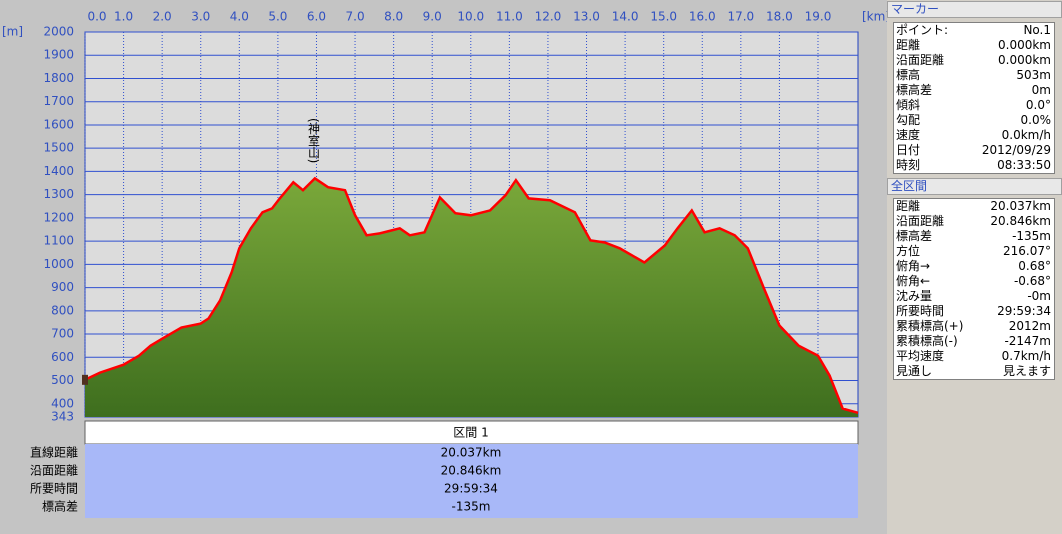 This screenshot has height=534, width=1062. I want to click on y-tick-label: 1900, so click(58, 55).